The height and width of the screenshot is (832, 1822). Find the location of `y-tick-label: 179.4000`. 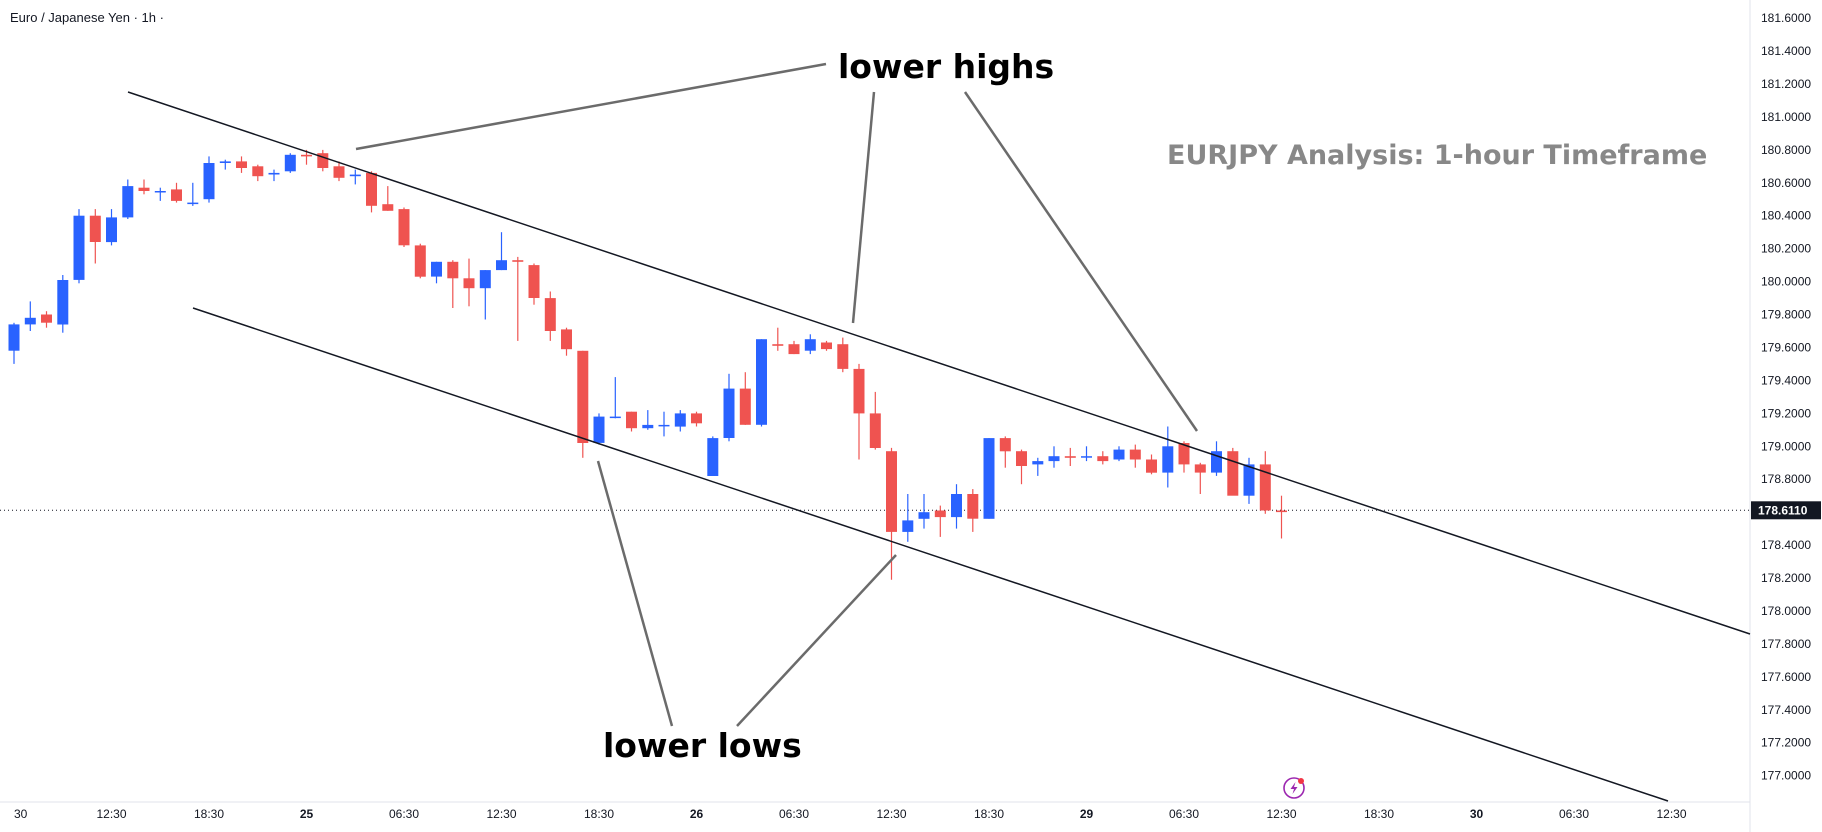

y-tick-label: 179.4000 is located at coordinates (1786, 380).